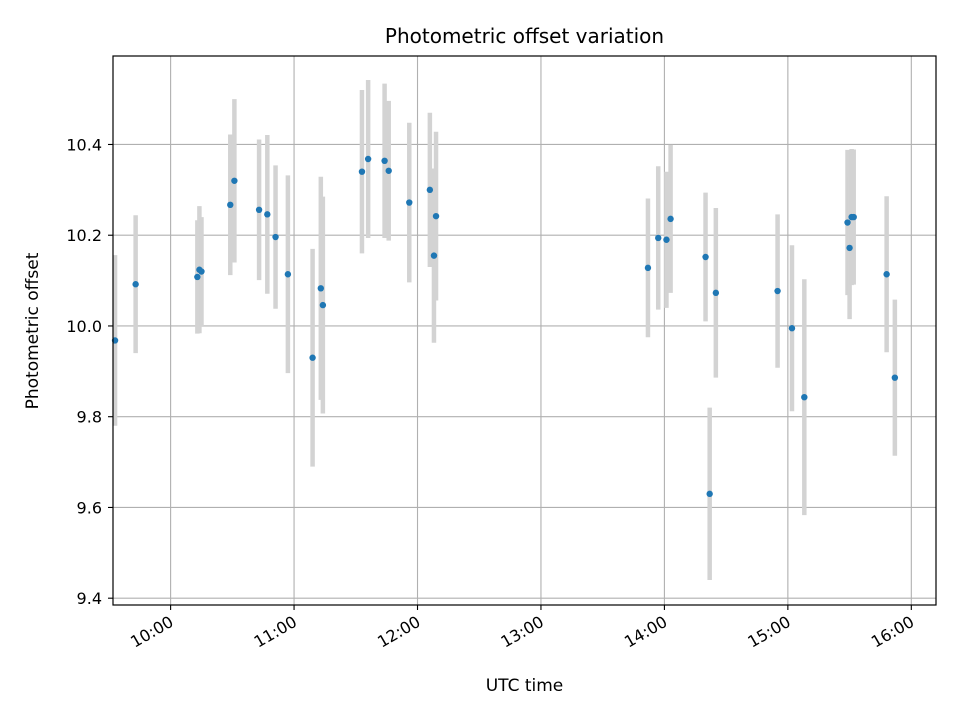 The width and height of the screenshot is (960, 720). I want to click on y-axis-ticks: 9.4 9.6 9.8 10.0 10.2 10.4, so click(89, 371).